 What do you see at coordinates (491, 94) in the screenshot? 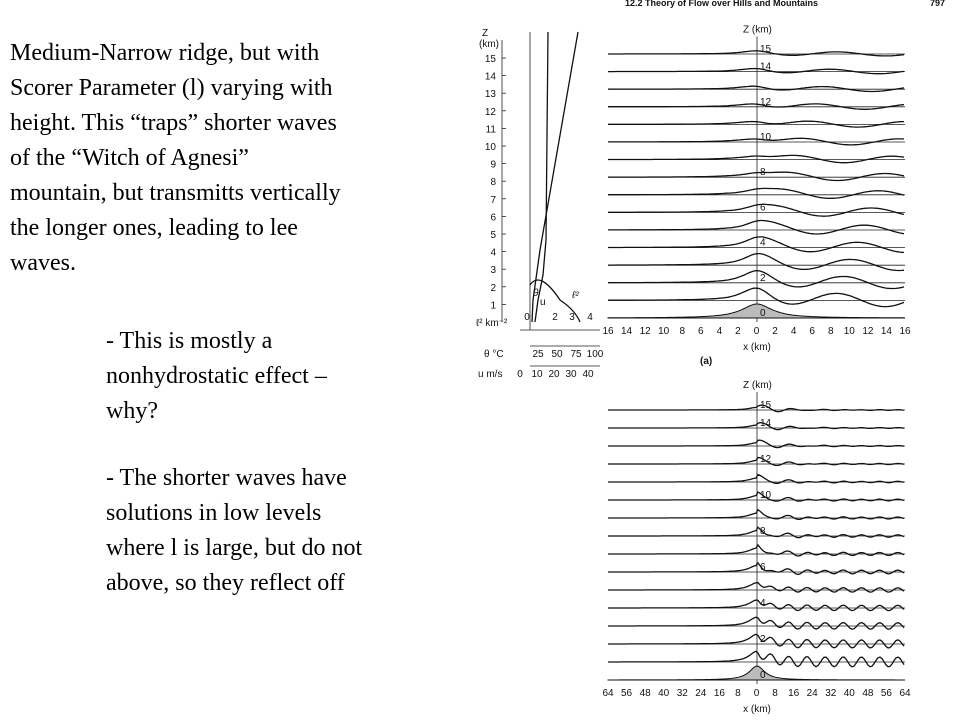
I see `z-tick-label: 13` at bounding box center [491, 94].